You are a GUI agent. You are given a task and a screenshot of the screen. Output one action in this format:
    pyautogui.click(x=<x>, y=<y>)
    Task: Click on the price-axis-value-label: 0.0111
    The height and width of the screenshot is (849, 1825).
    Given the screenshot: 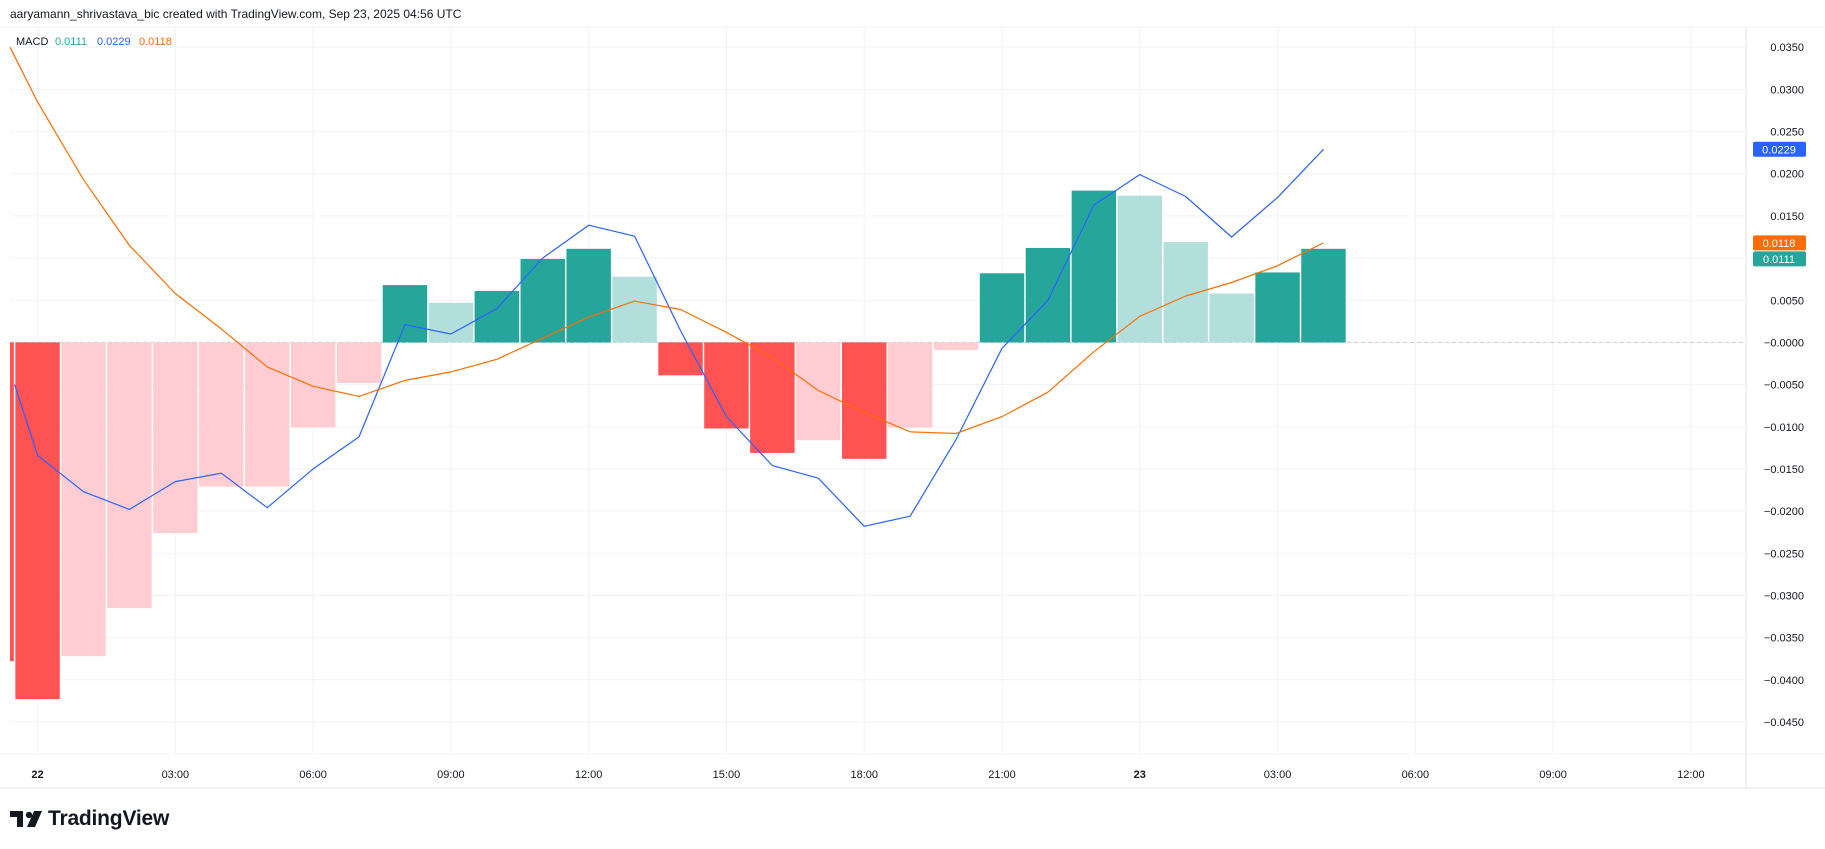 What is the action you would take?
    pyautogui.click(x=1779, y=259)
    